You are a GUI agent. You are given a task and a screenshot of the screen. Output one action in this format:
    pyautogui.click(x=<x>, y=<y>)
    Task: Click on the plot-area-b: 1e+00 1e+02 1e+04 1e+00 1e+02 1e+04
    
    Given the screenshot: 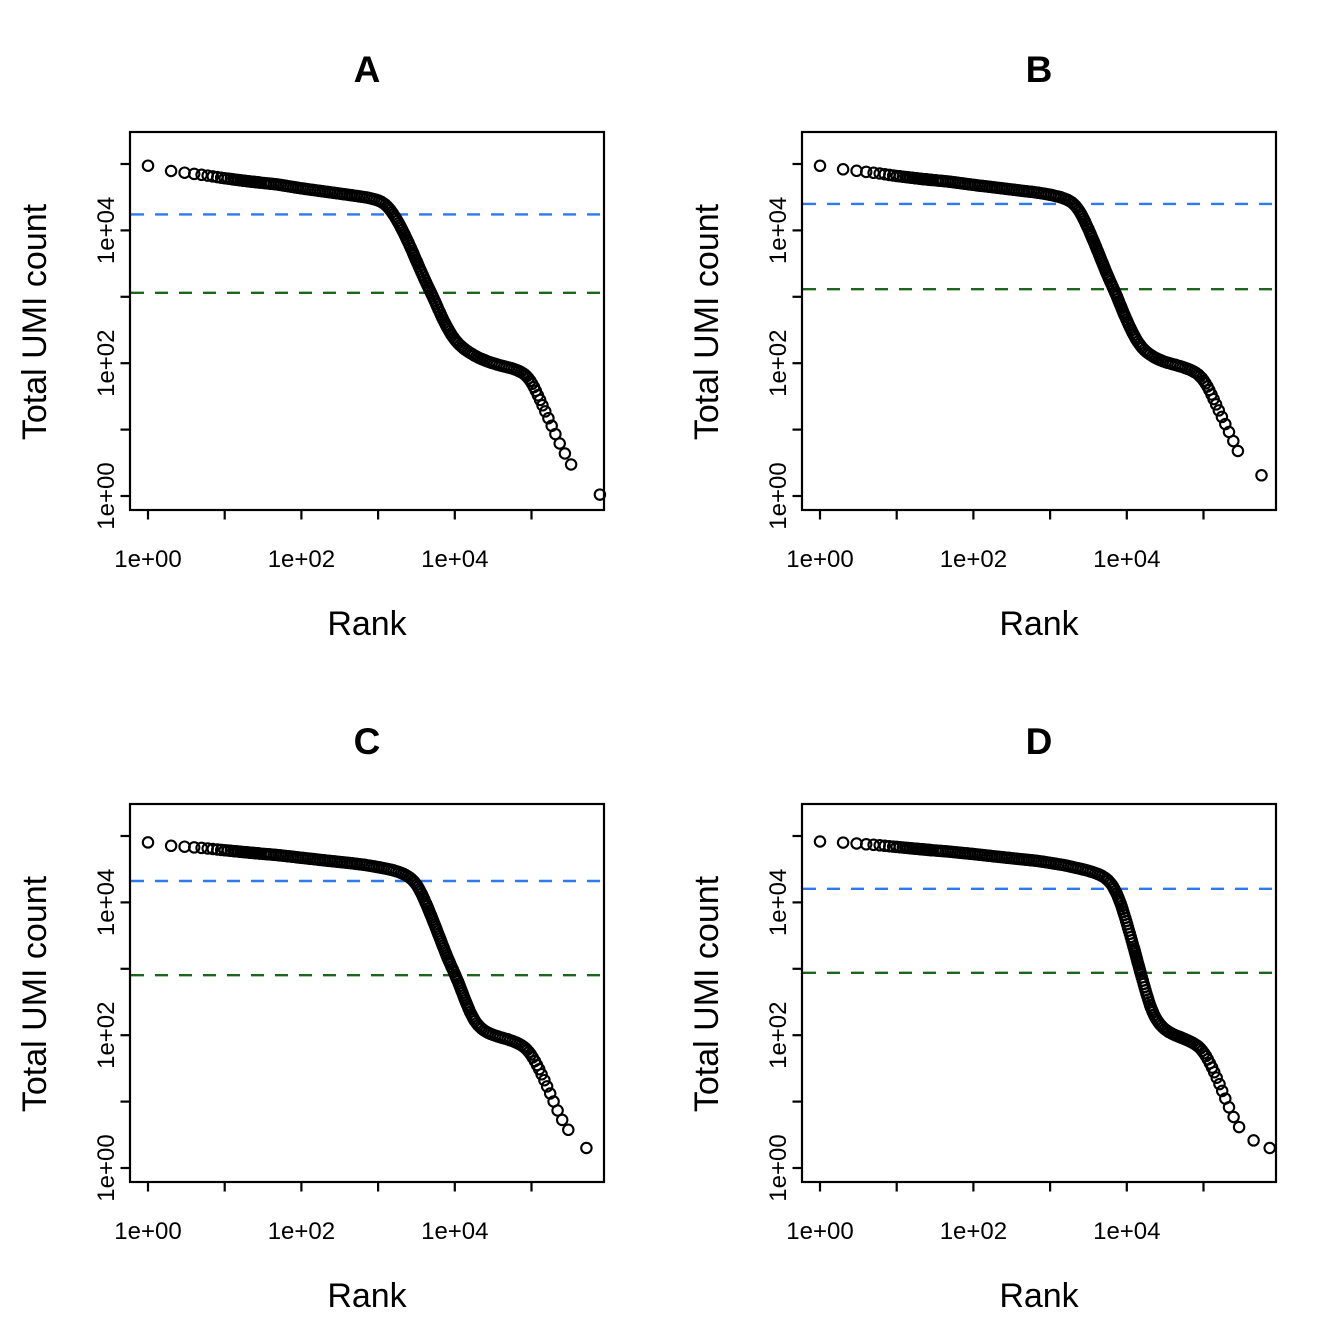 What is the action you would take?
    pyautogui.click(x=1021, y=351)
    